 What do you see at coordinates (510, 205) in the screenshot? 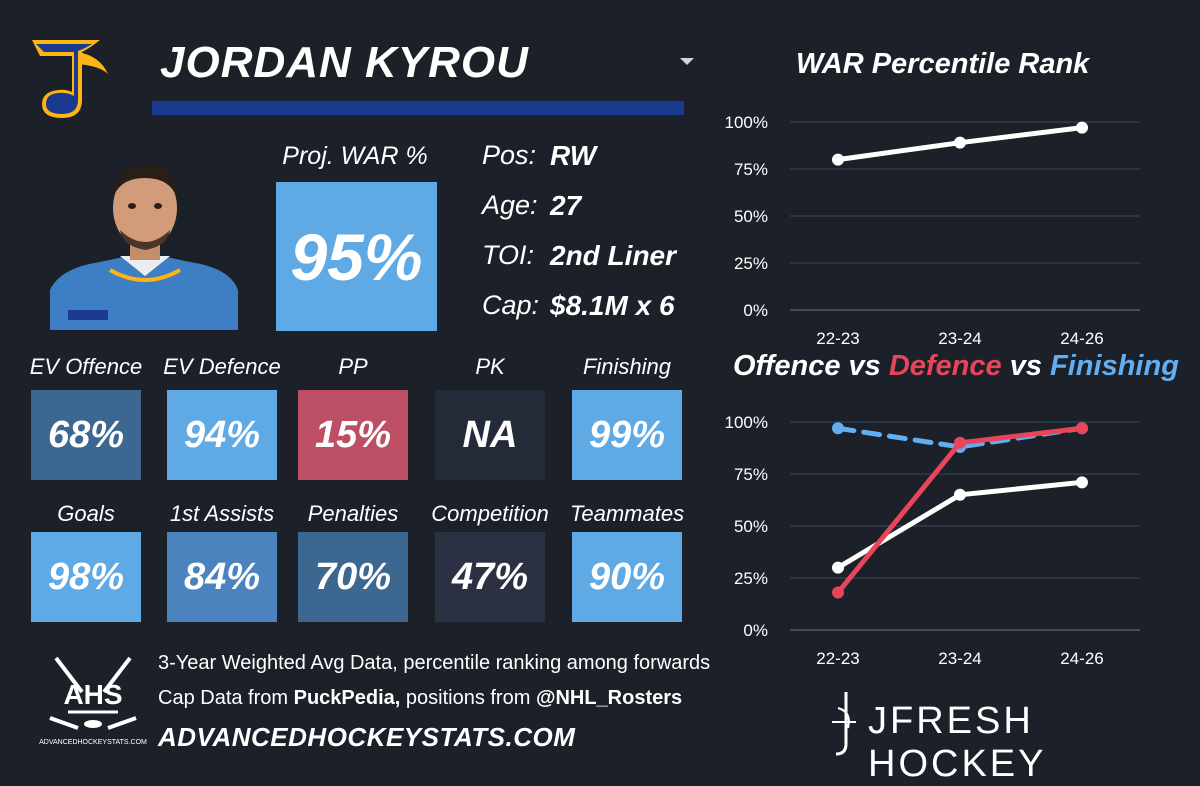
I see `age-label: Age:` at bounding box center [510, 205].